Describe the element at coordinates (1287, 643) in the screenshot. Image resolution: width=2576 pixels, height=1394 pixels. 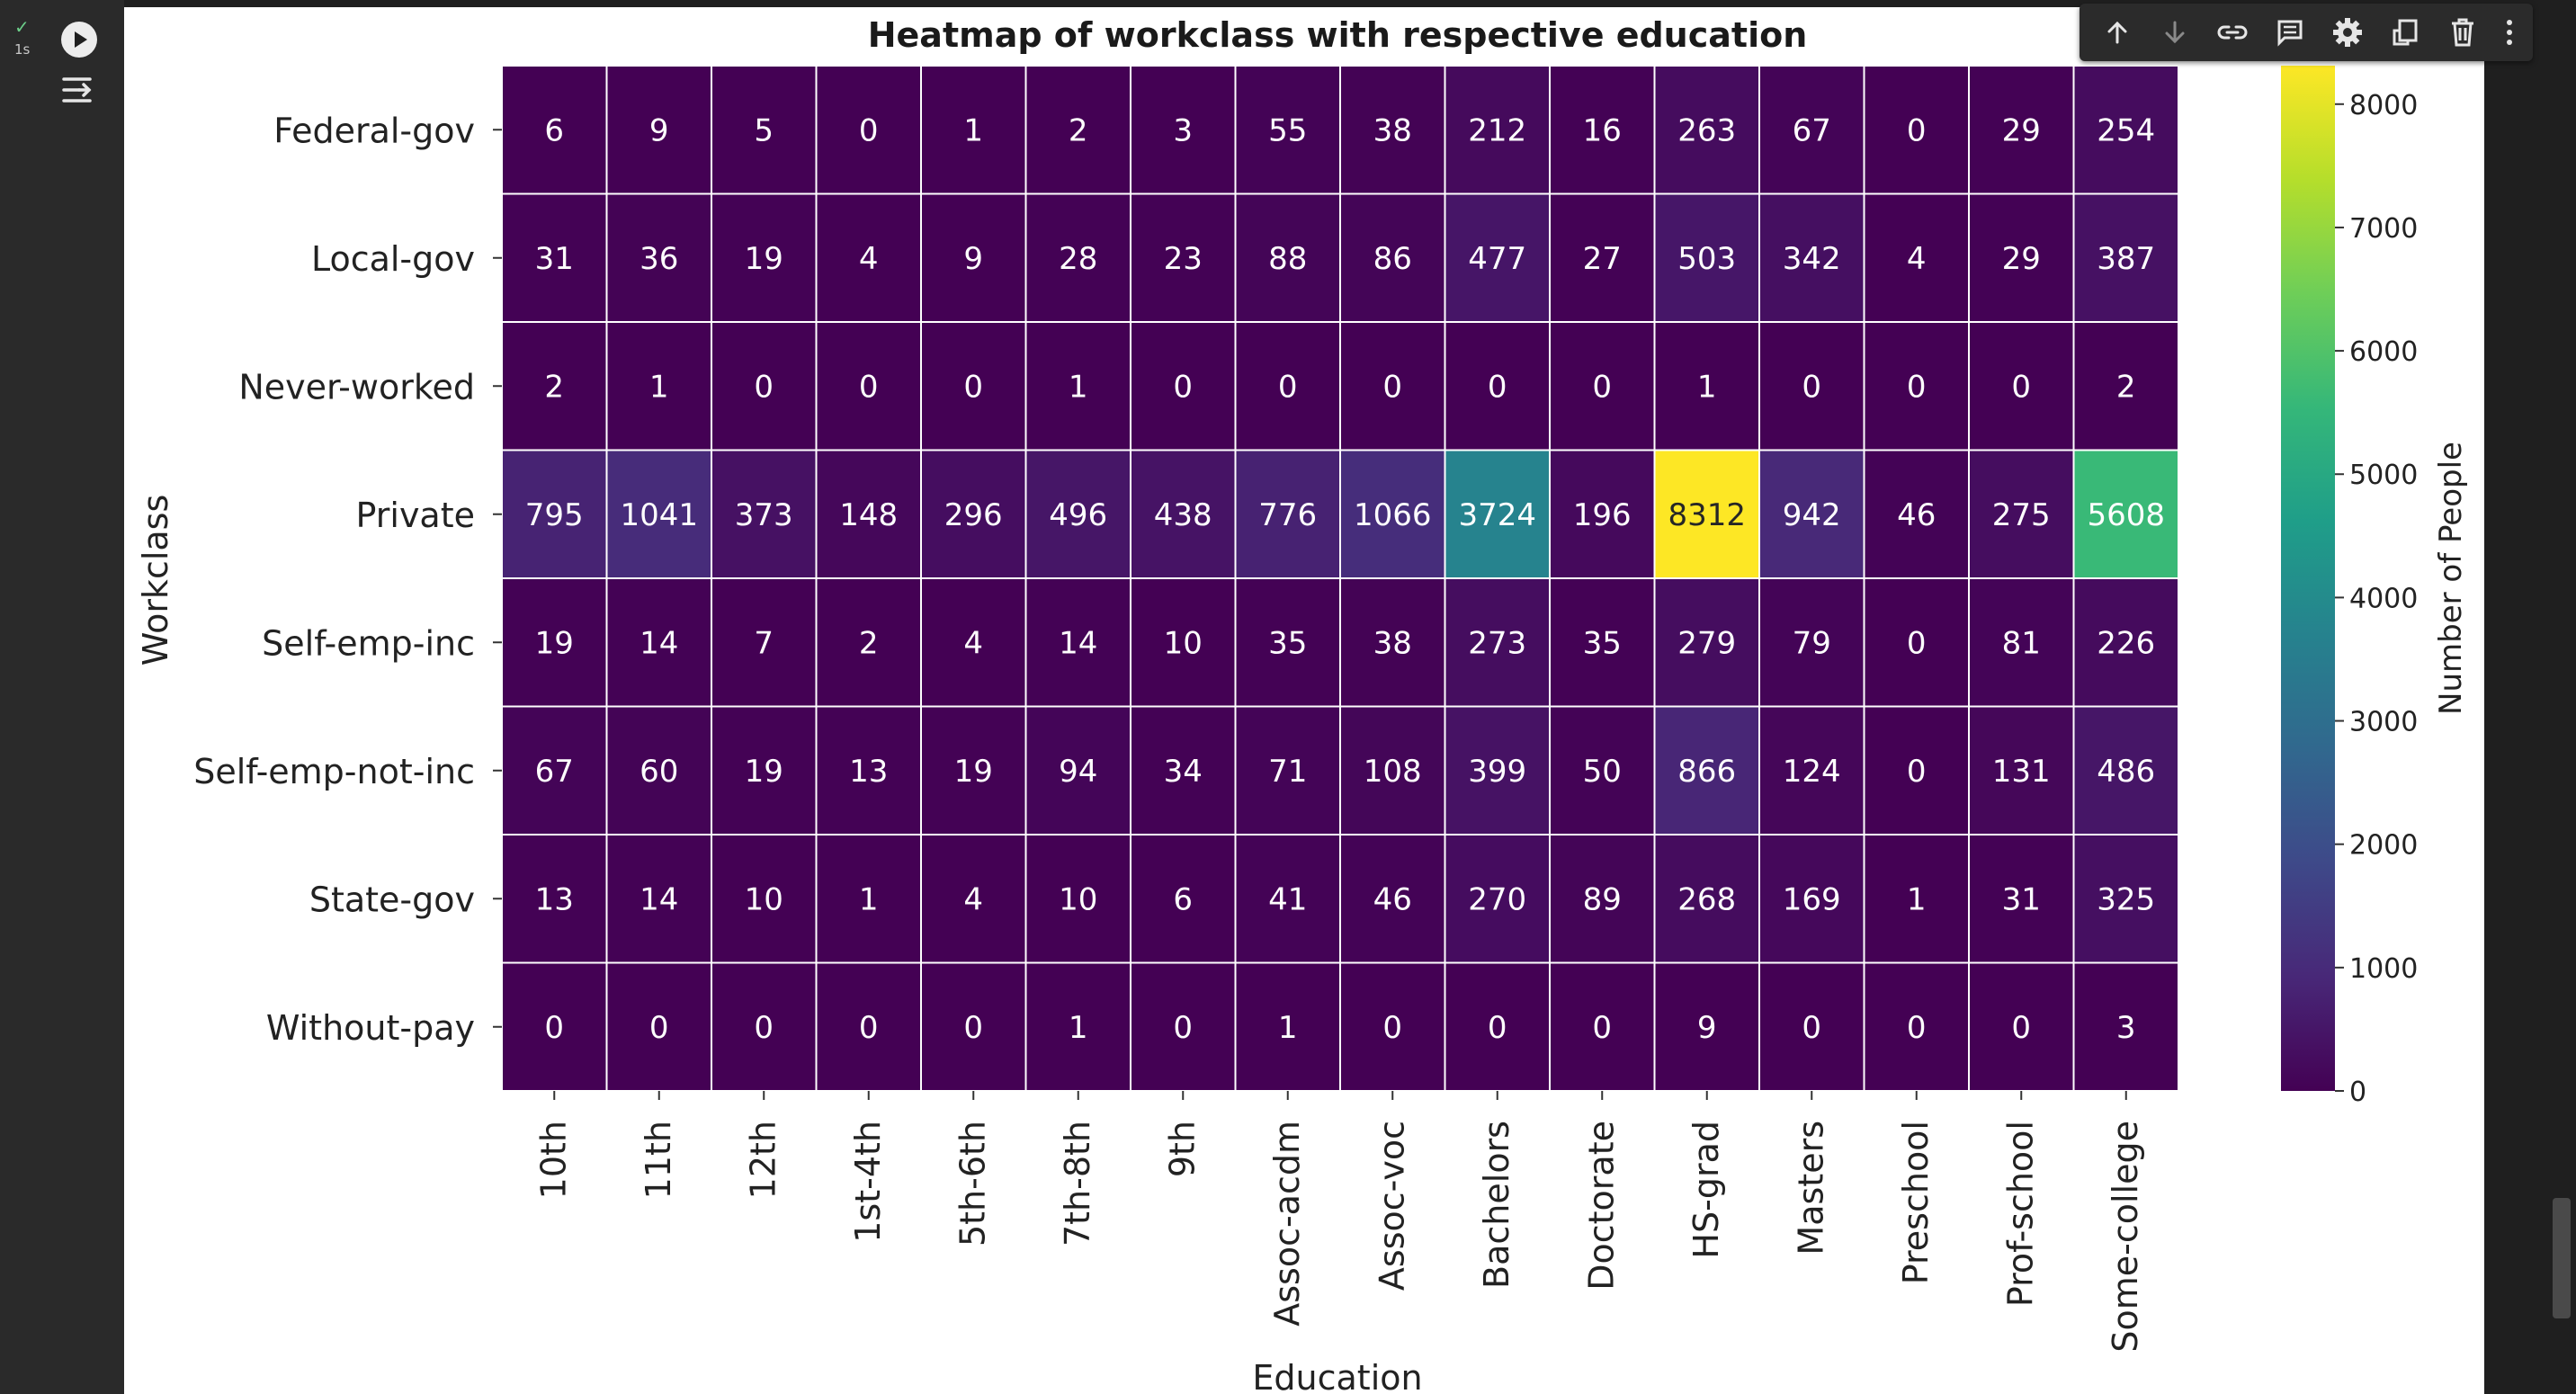
I see `cell-value-label: 35` at that location.